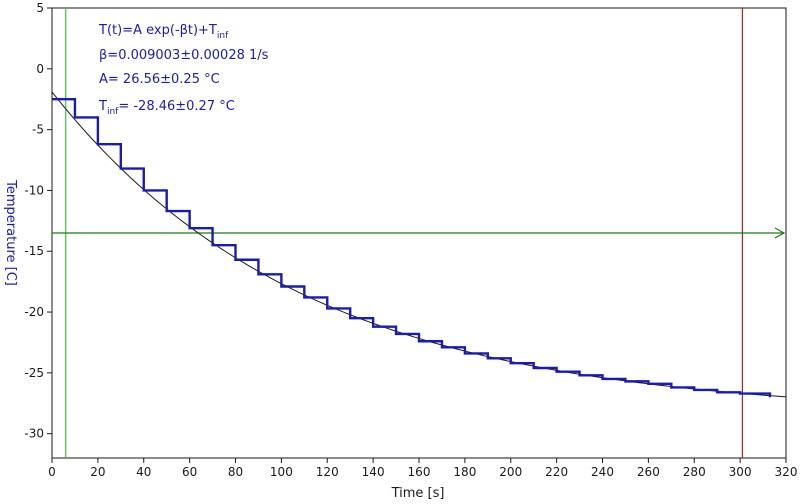  I want to click on x-tick-label: 240, so click(602, 472).